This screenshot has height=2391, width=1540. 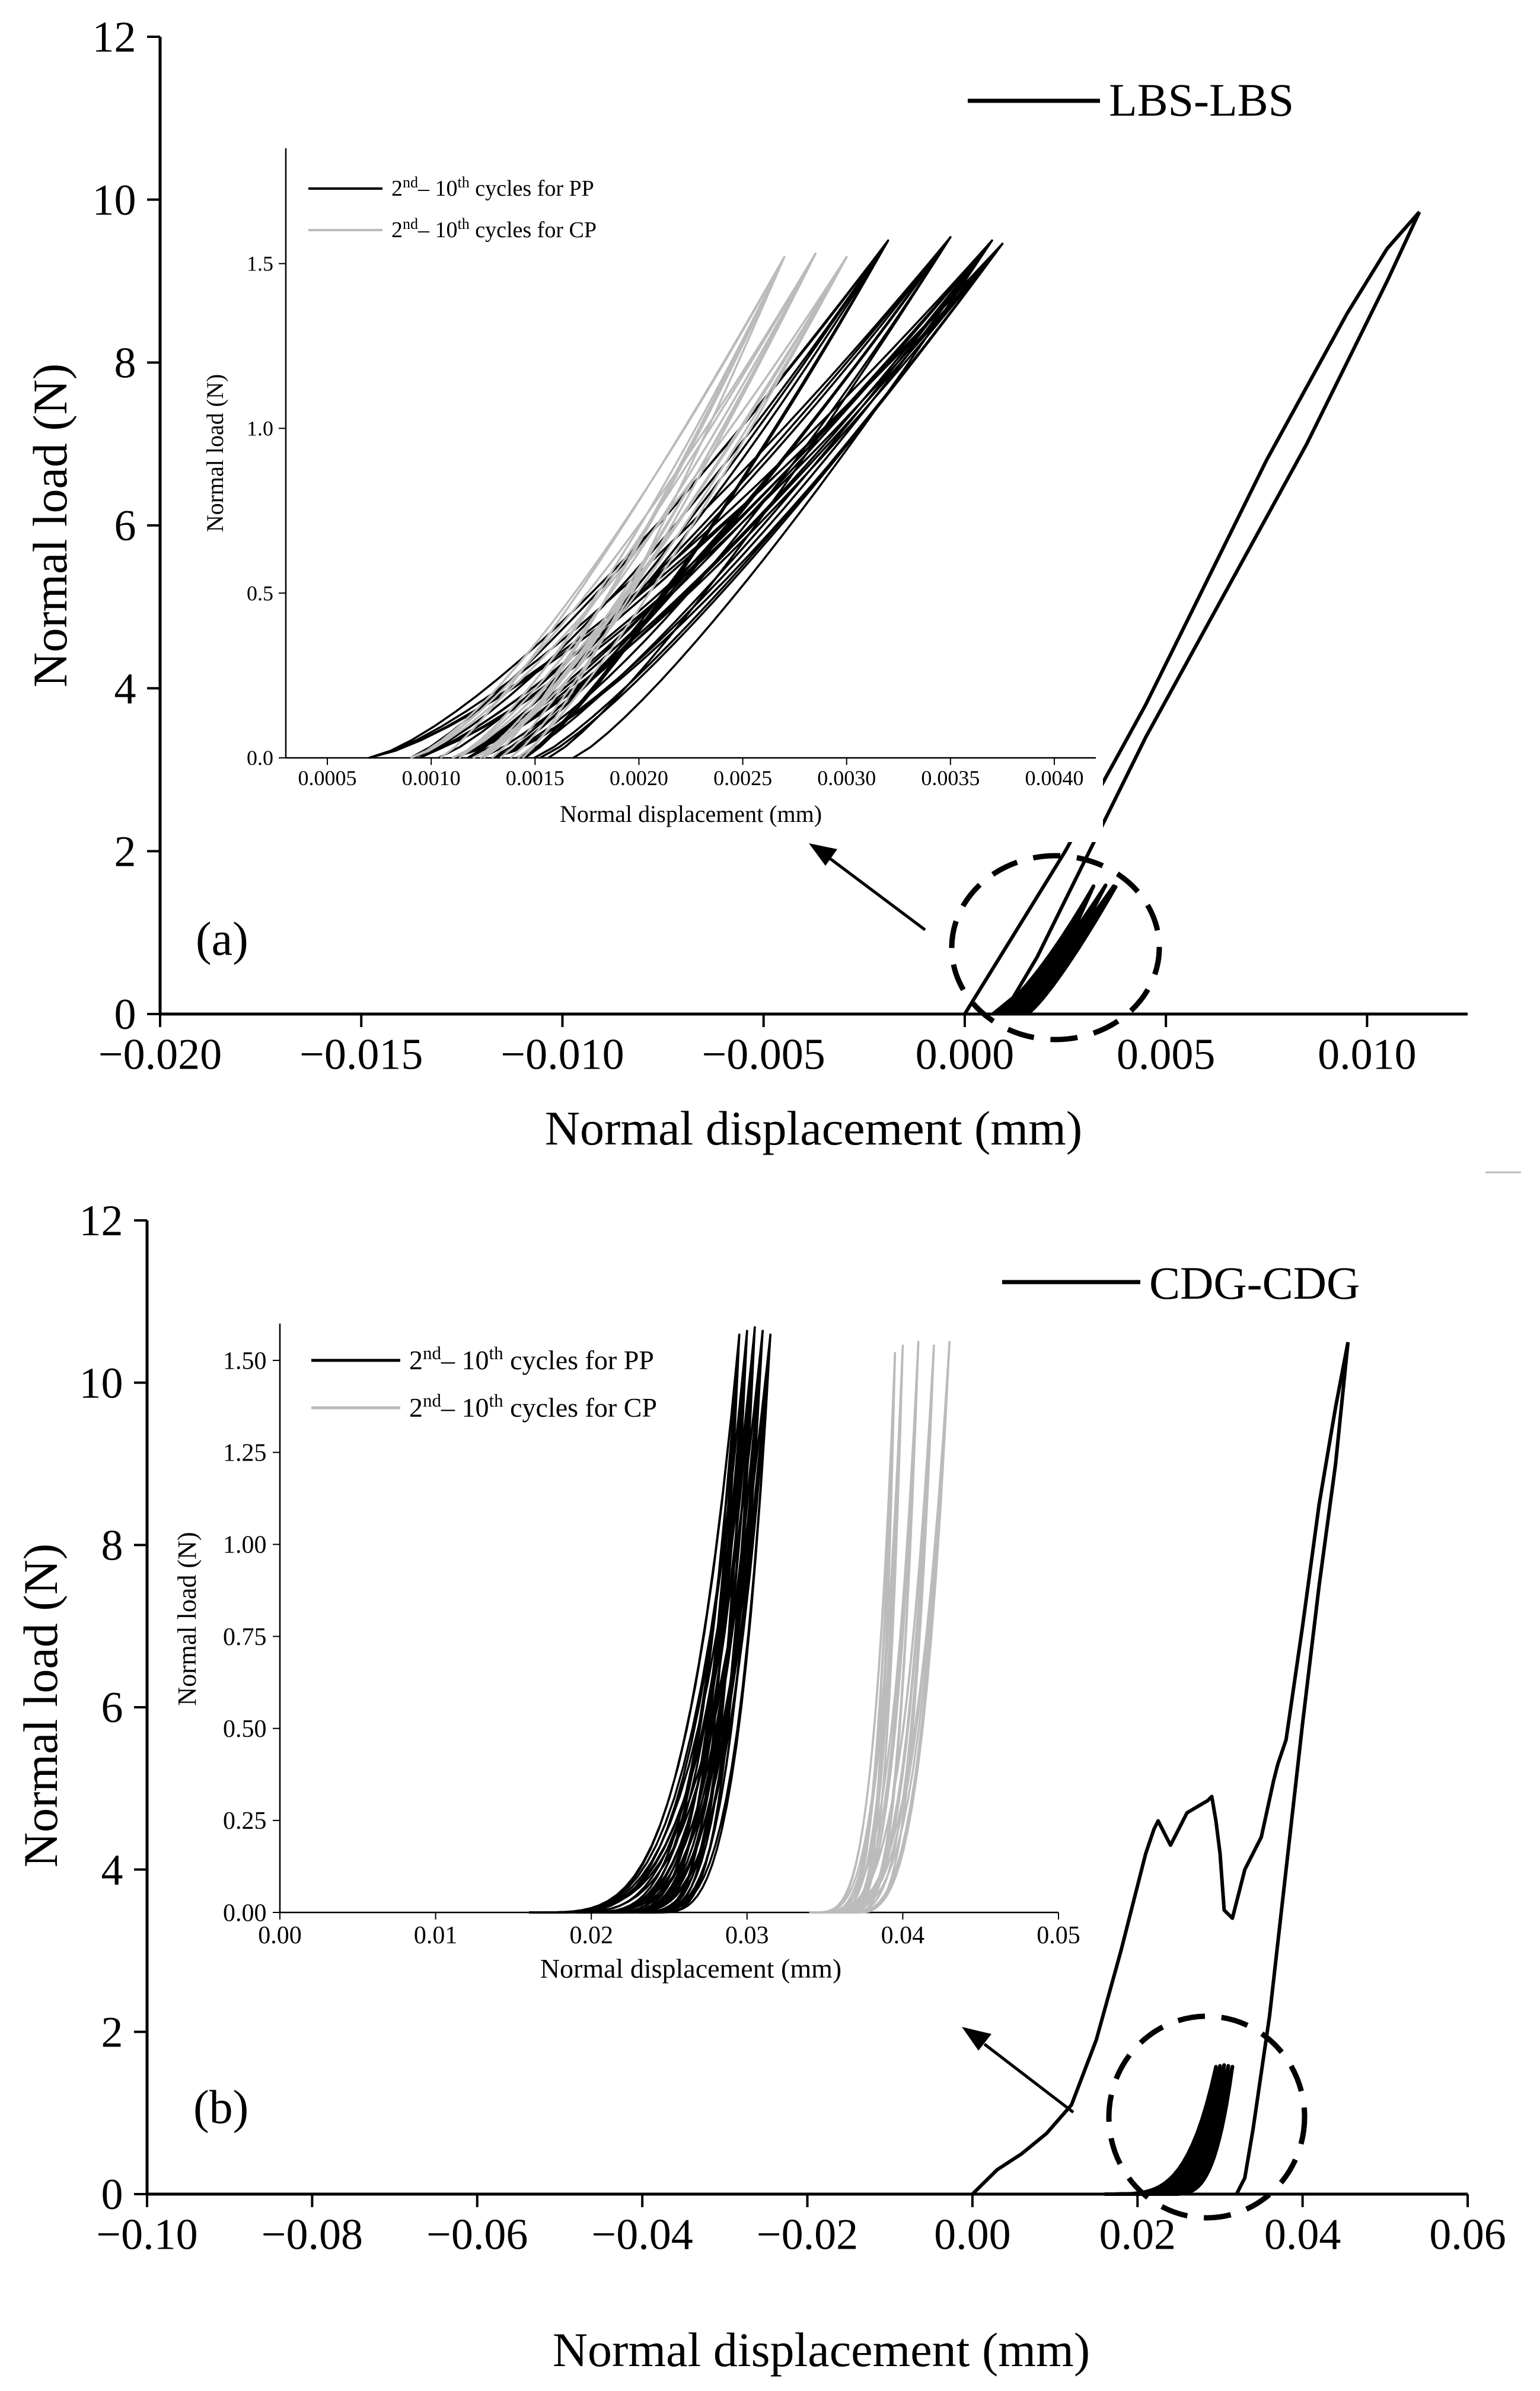 What do you see at coordinates (436, 1935) in the screenshot?
I see `panel-b-inset-xtick-label: 0.01` at bounding box center [436, 1935].